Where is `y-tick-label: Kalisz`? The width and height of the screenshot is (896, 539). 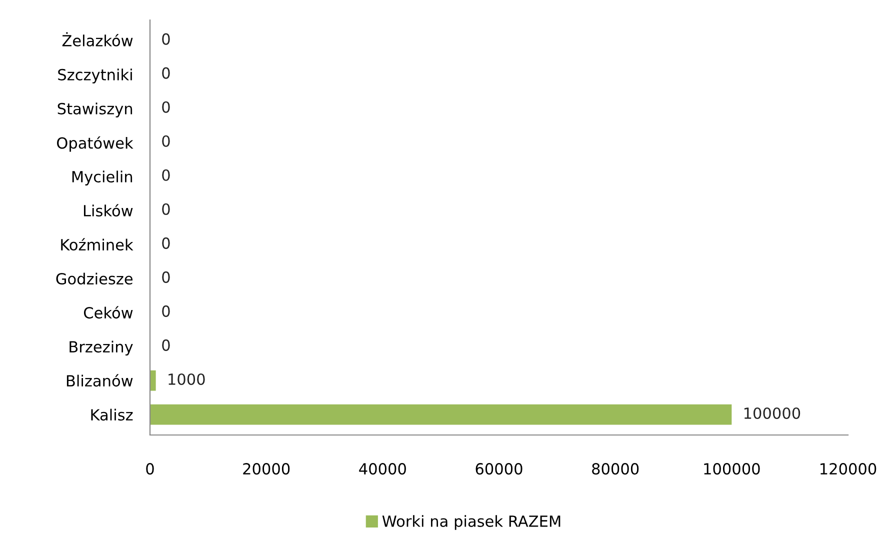 y-tick-label: Kalisz is located at coordinates (112, 414).